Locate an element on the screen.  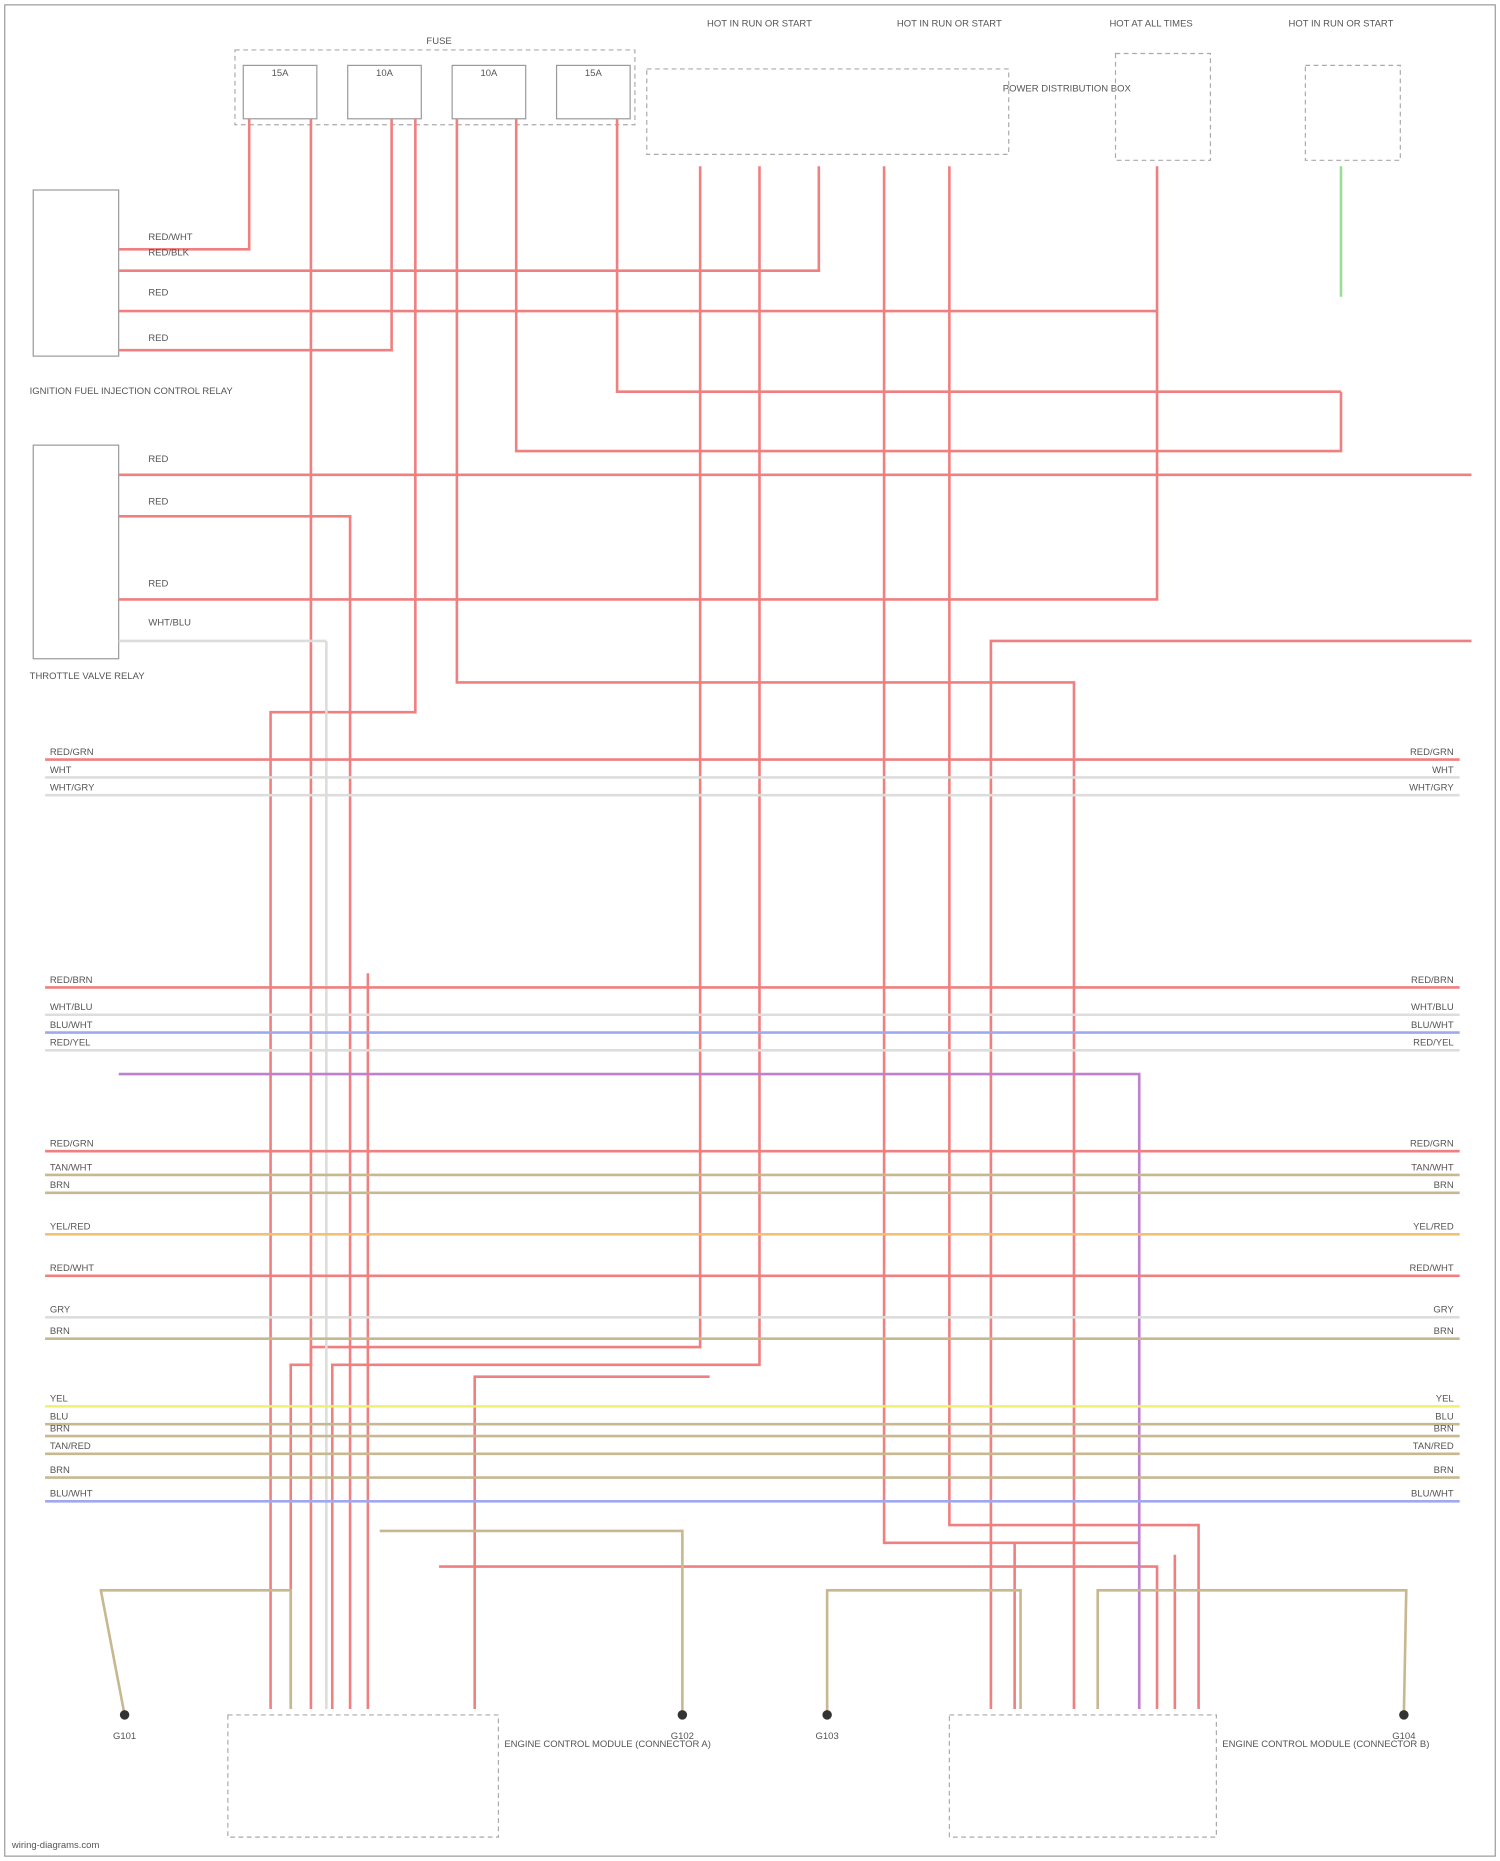
relay is located at coordinates (76, 273).